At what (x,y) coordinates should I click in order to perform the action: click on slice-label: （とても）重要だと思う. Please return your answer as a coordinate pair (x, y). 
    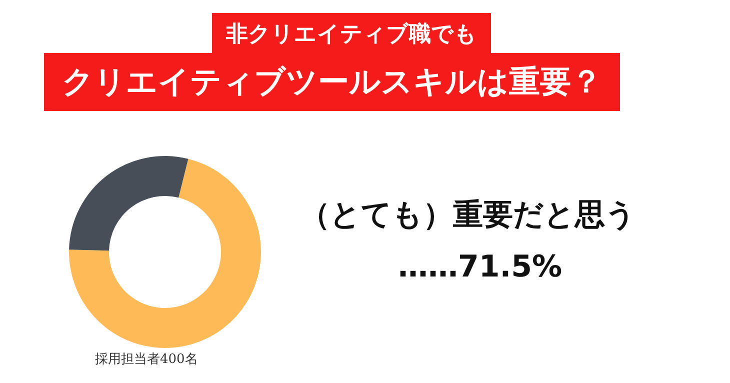
    Looking at the image, I should click on (468, 215).